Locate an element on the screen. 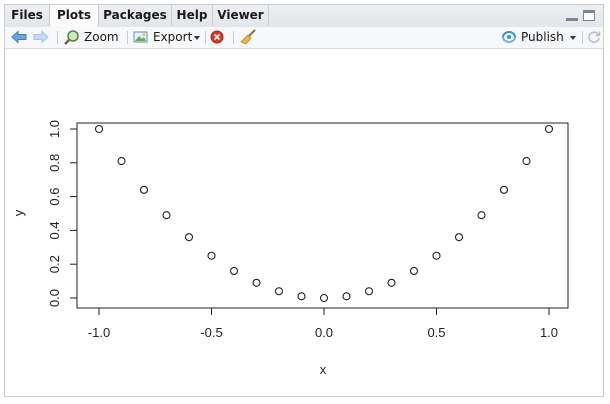 This screenshot has width=610, height=404. y-tick-label: 0.8 is located at coordinates (54, 163).